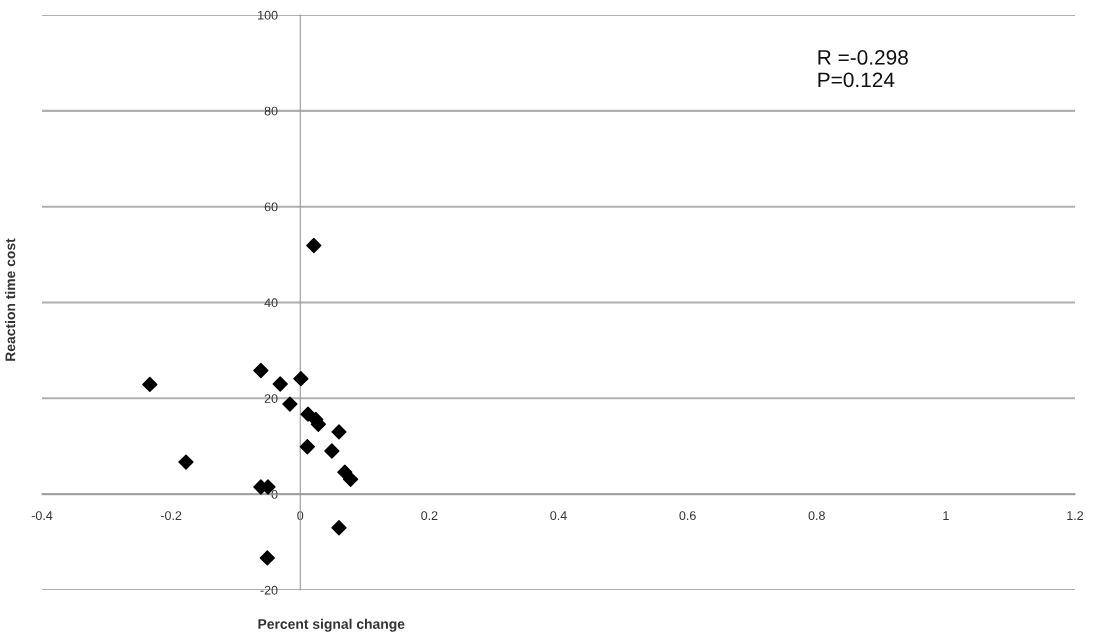 Image resolution: width=1093 pixels, height=632 pixels. Describe the element at coordinates (816, 516) in the screenshot. I see `x-tick-label: 0.8` at that location.